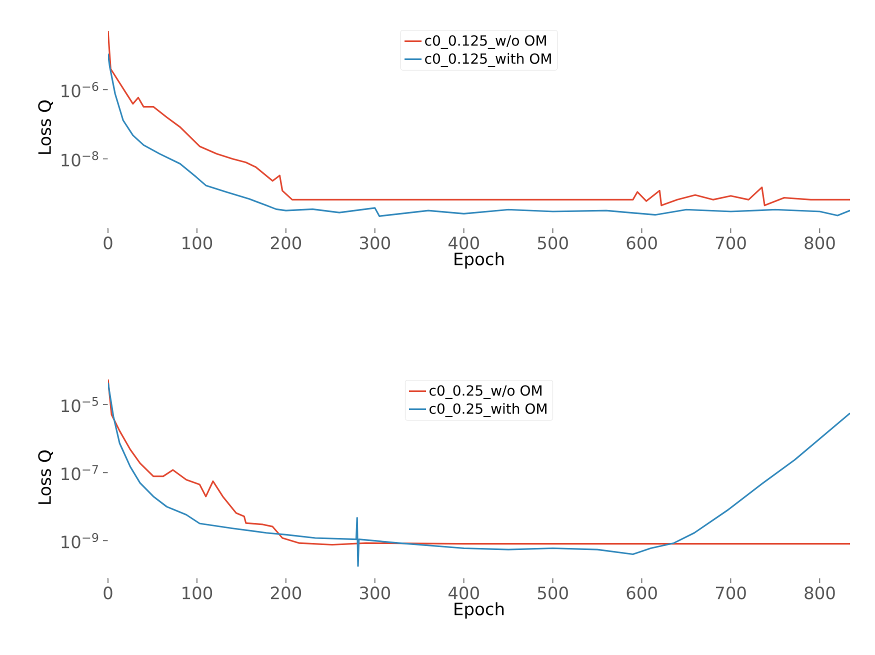 Image resolution: width=875 pixels, height=655 pixels. Describe the element at coordinates (488, 410) in the screenshot. I see `legend-label: c0_0.25_with OM` at that location.